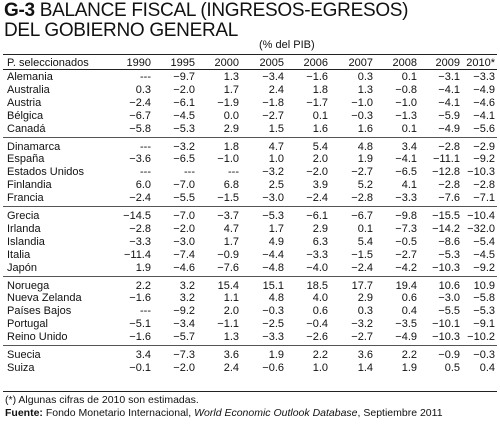 This screenshot has height=426, width=500. Describe the element at coordinates (231, 185) in the screenshot. I see `value-cell: 6.8` at that location.